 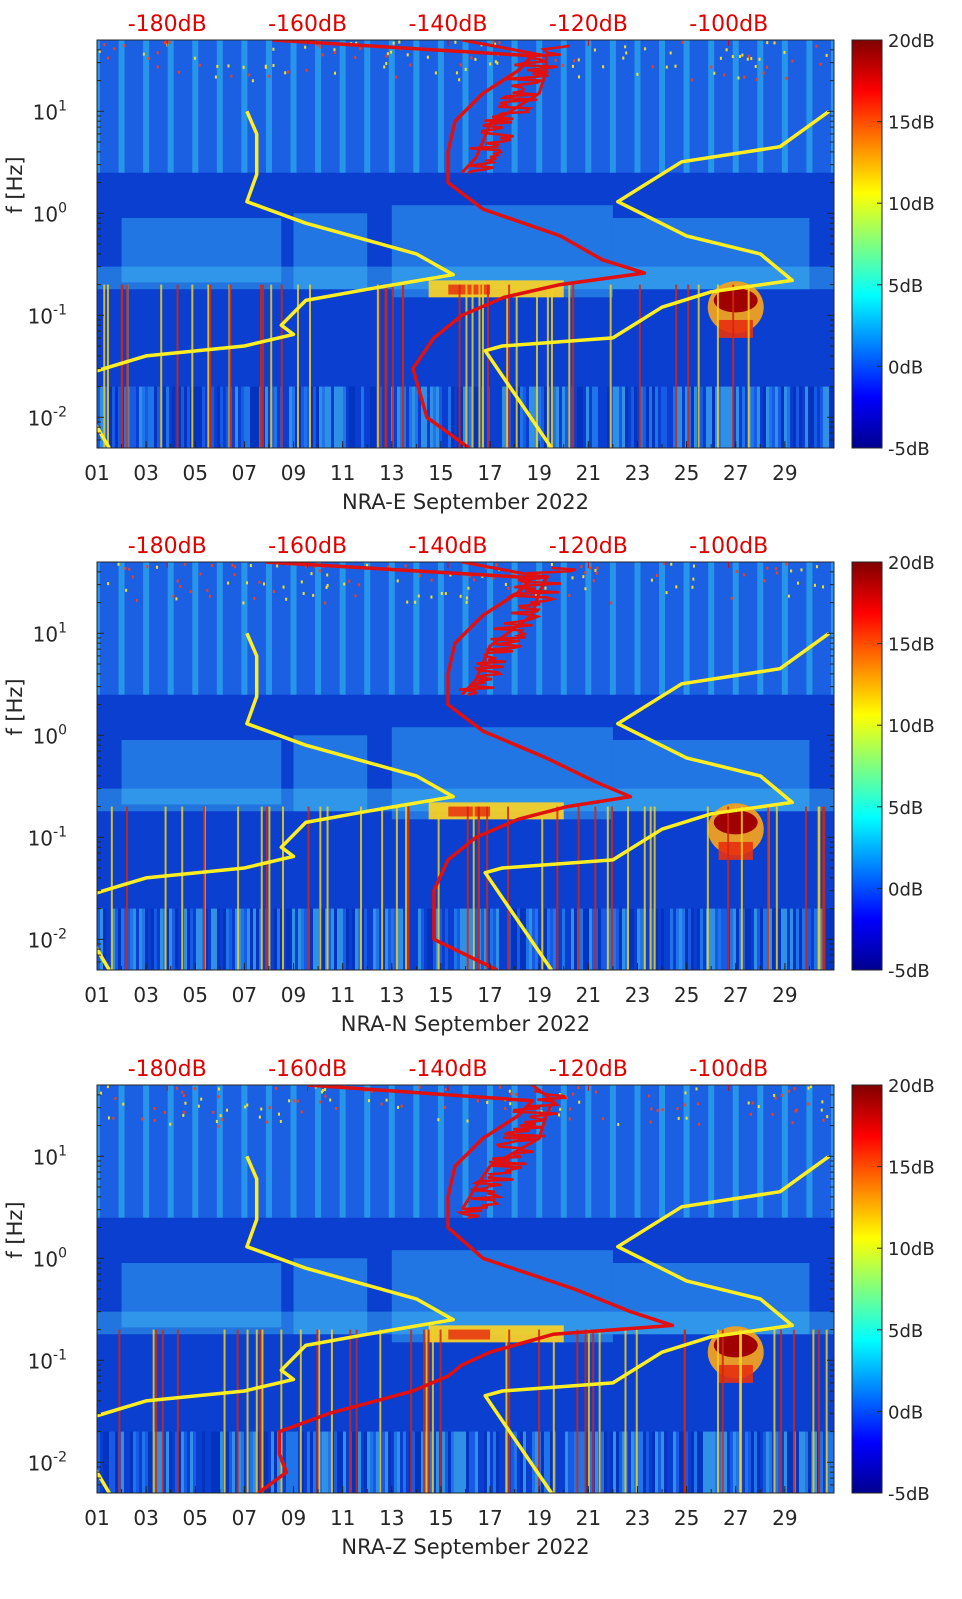 What do you see at coordinates (469, 289) in the screenshot?
I see `microseism-peak-core` at bounding box center [469, 289].